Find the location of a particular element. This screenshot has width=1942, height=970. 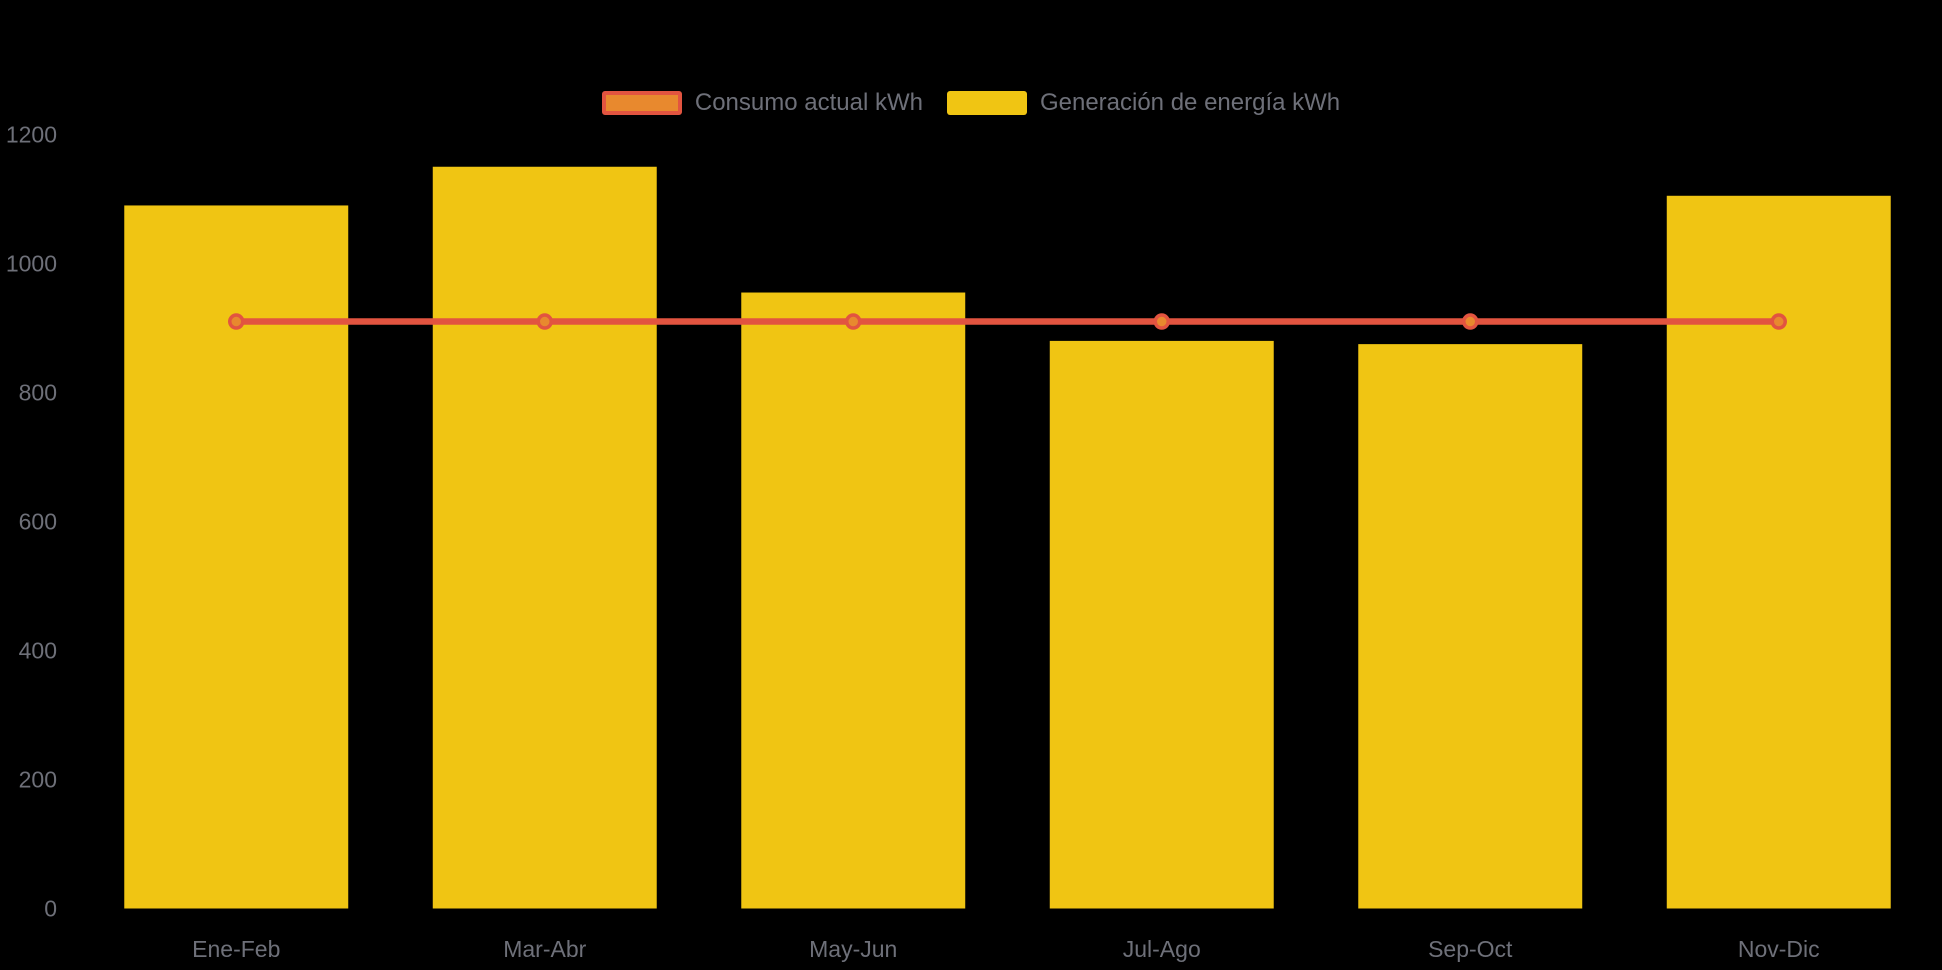

bar-ene-feb is located at coordinates (236, 557).